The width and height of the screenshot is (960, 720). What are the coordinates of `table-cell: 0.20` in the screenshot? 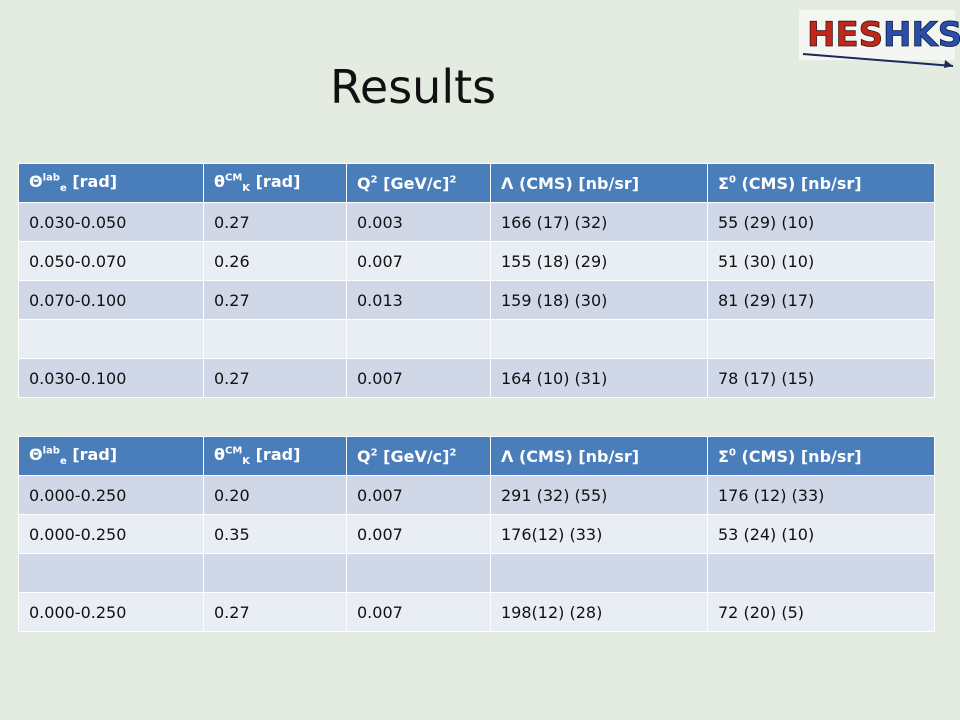 It's located at (275, 495).